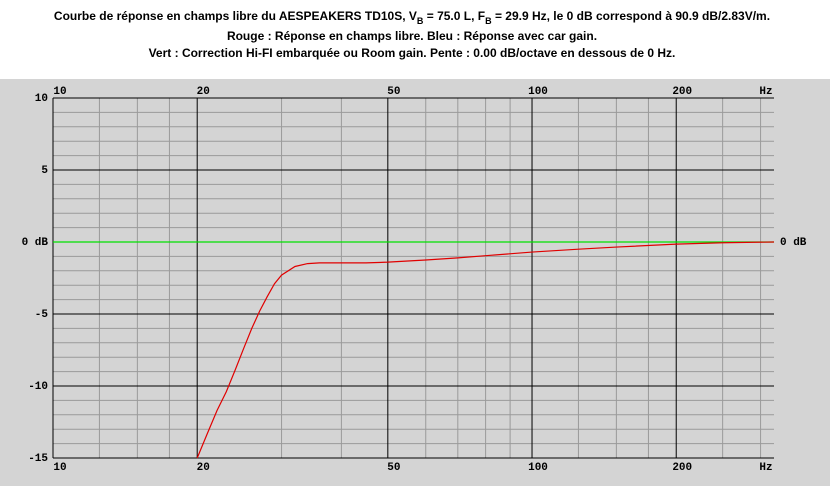 The height and width of the screenshot is (486, 830). Describe the element at coordinates (38, 459) in the screenshot. I see `y-tick-label: -15` at that location.